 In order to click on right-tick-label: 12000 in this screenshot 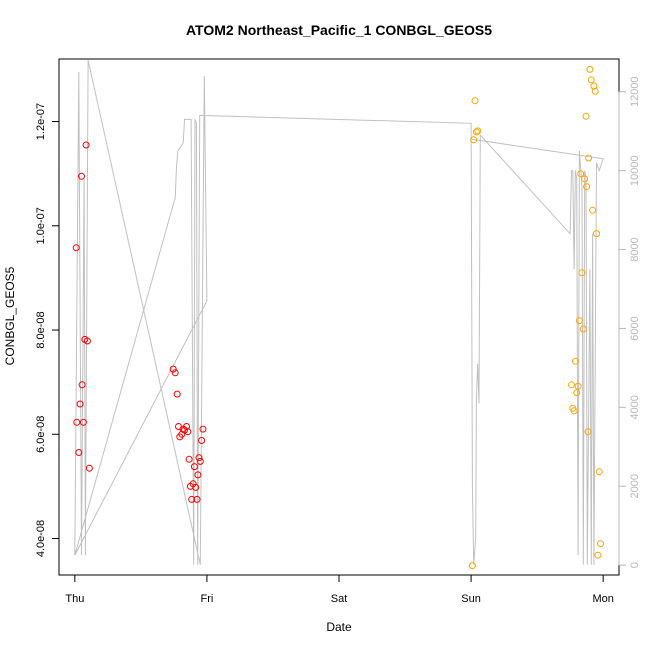, I will do `click(635, 91)`.